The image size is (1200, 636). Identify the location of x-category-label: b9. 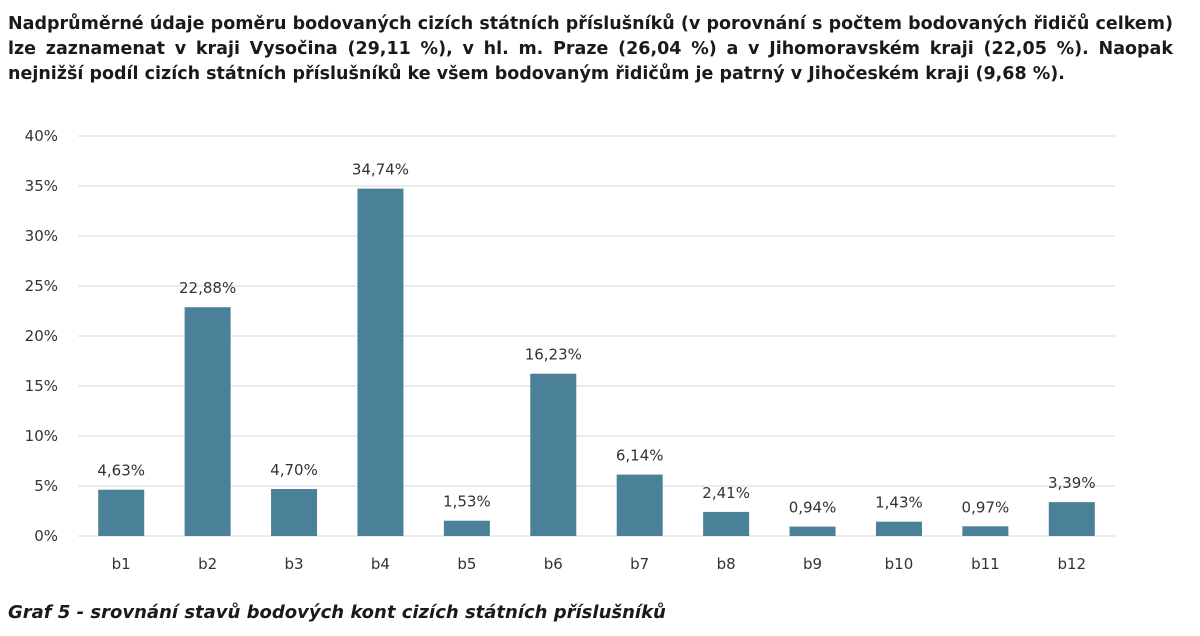
(812, 564).